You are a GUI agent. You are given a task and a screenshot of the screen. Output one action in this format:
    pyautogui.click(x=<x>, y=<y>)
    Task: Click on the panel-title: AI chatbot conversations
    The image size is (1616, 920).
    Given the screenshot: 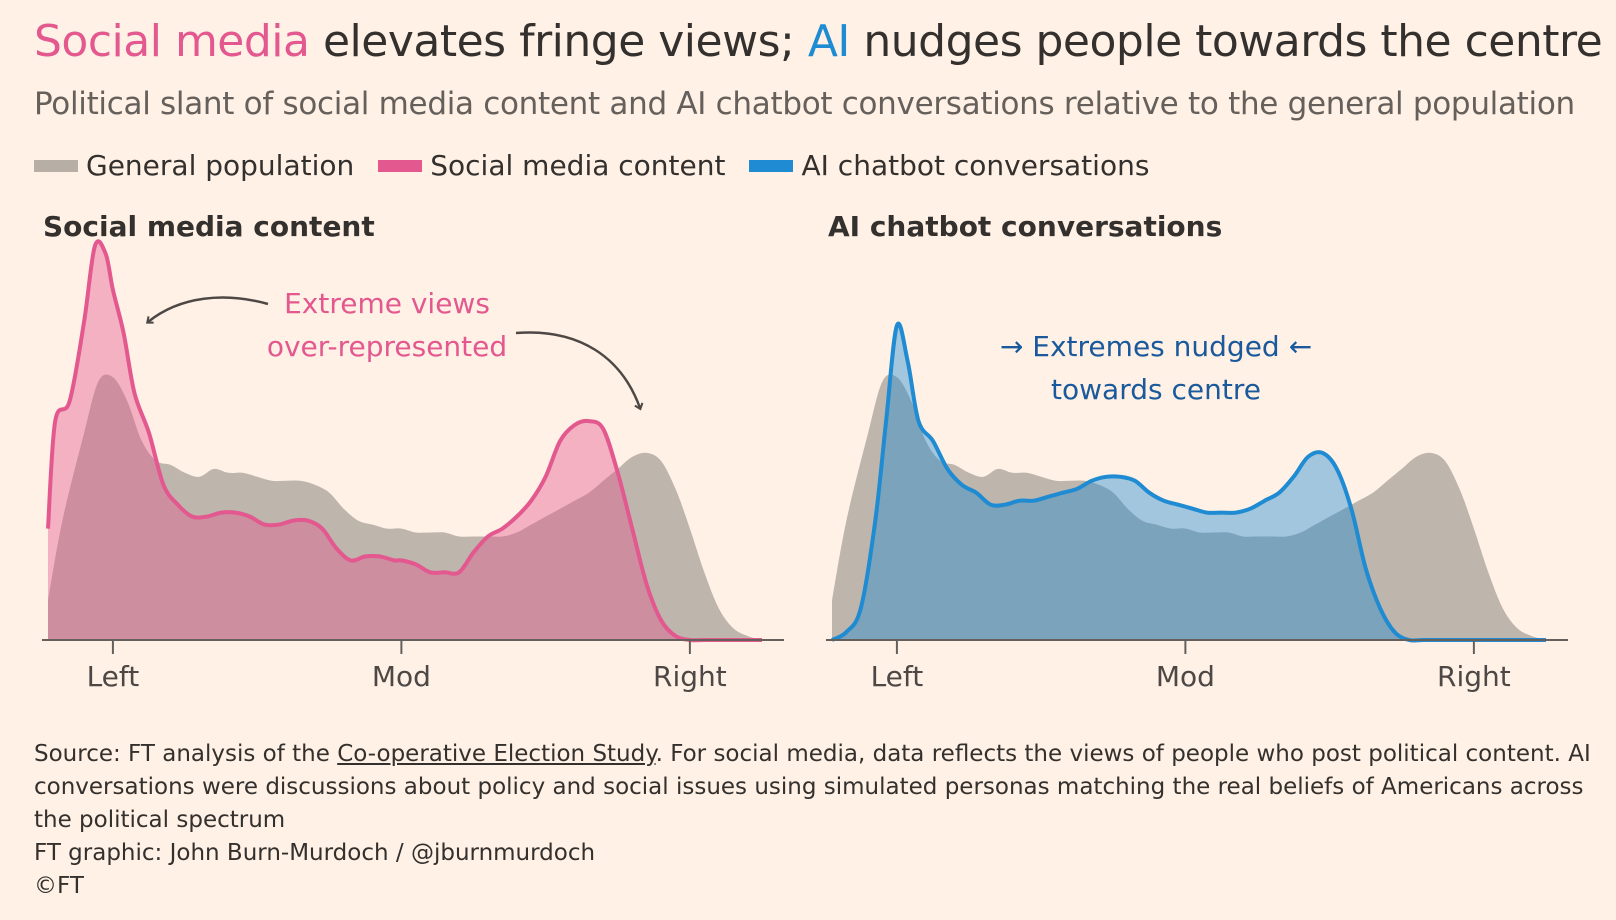 What is the action you would take?
    pyautogui.click(x=1025, y=226)
    